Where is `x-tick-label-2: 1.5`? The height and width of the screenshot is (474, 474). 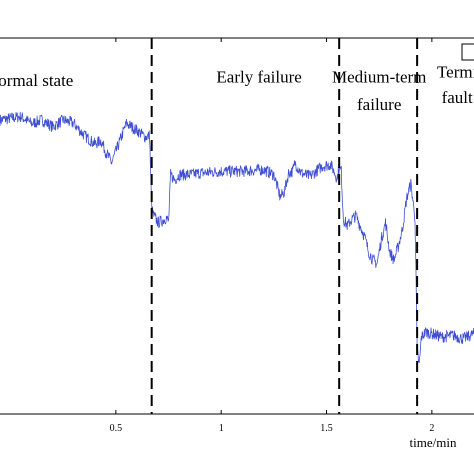
x-tick-label-2: 1.5 is located at coordinates (326, 428).